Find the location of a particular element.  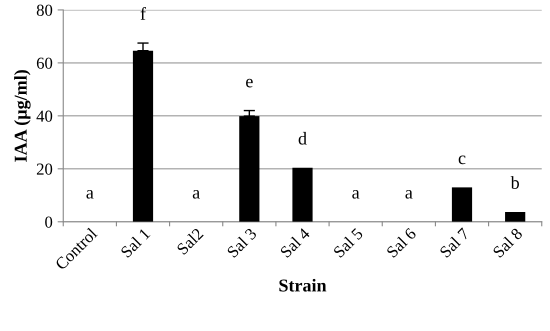

x-tick-label: Sal 7 is located at coordinates (454, 242).